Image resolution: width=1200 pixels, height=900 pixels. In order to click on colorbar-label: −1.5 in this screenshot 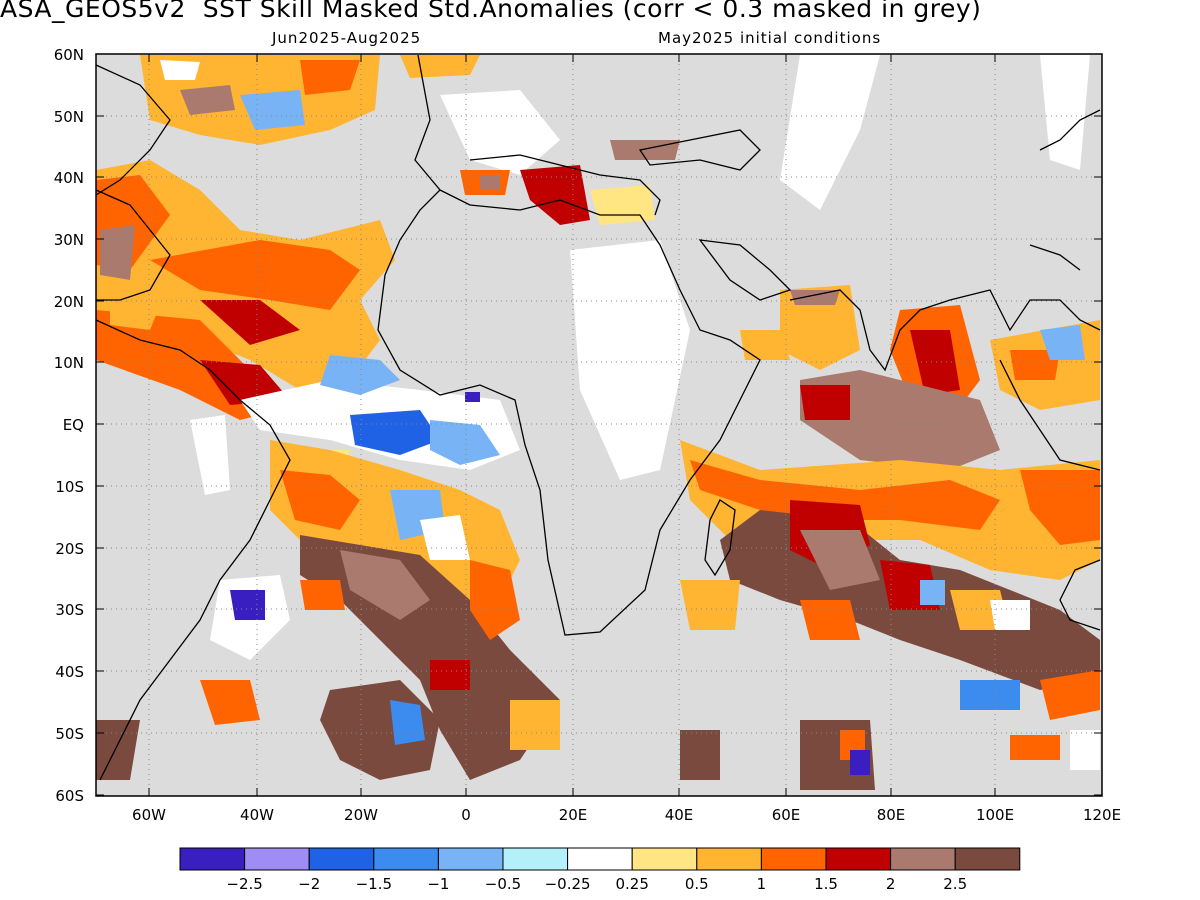, I will do `click(374, 884)`.